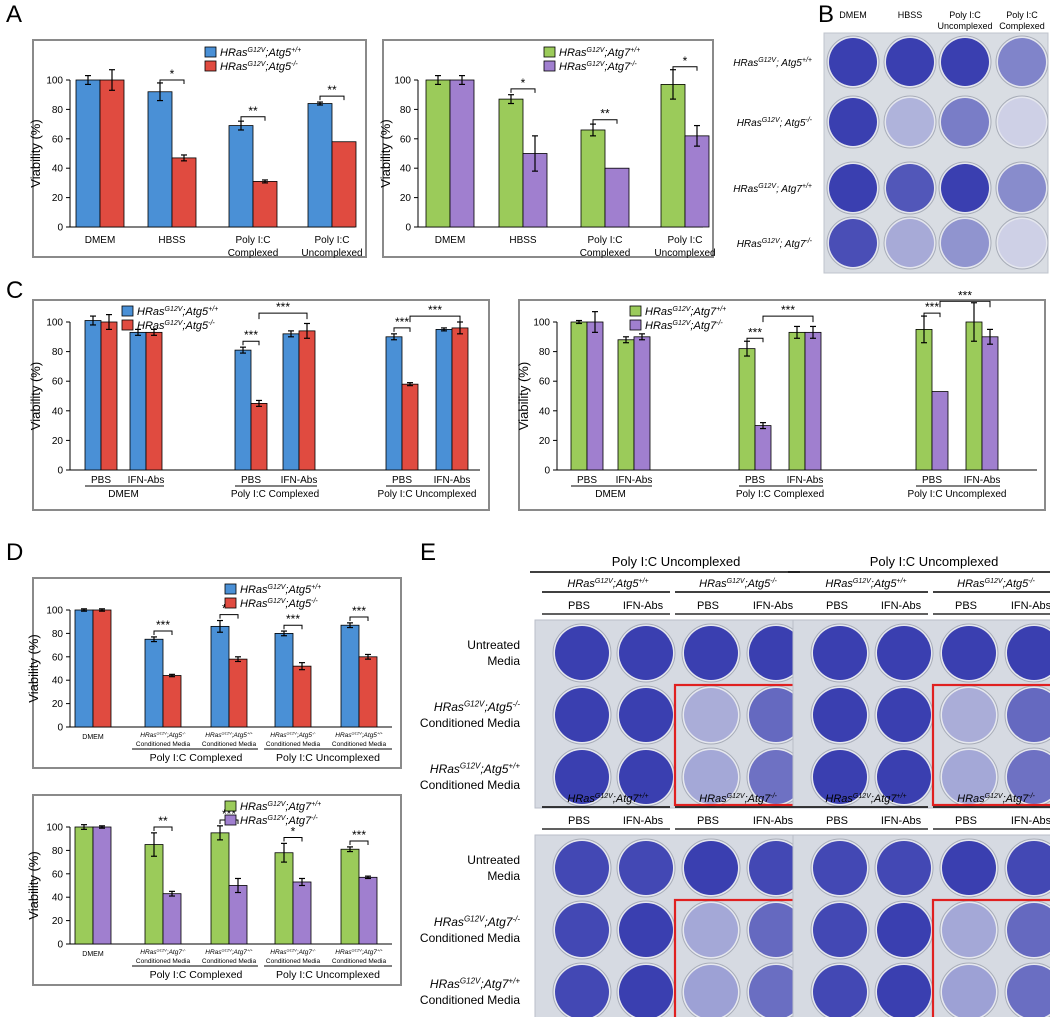 This screenshot has height=1017, width=1050. Describe the element at coordinates (60, 471) in the screenshot. I see `y-tick-label: 0` at that location.